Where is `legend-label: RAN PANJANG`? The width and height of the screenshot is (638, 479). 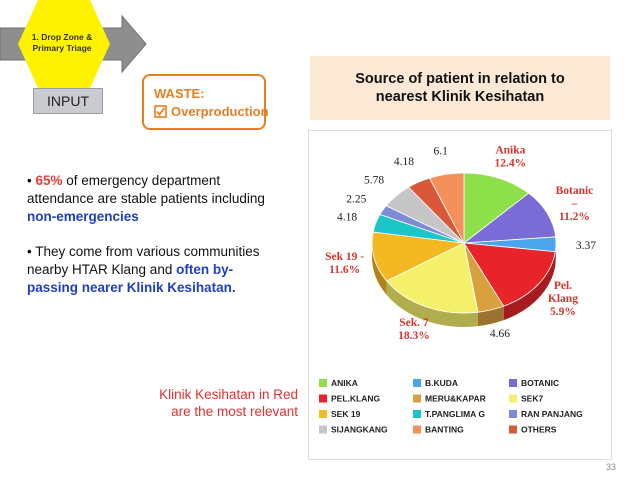 legend-label: RAN PANJANG is located at coordinates (552, 414).